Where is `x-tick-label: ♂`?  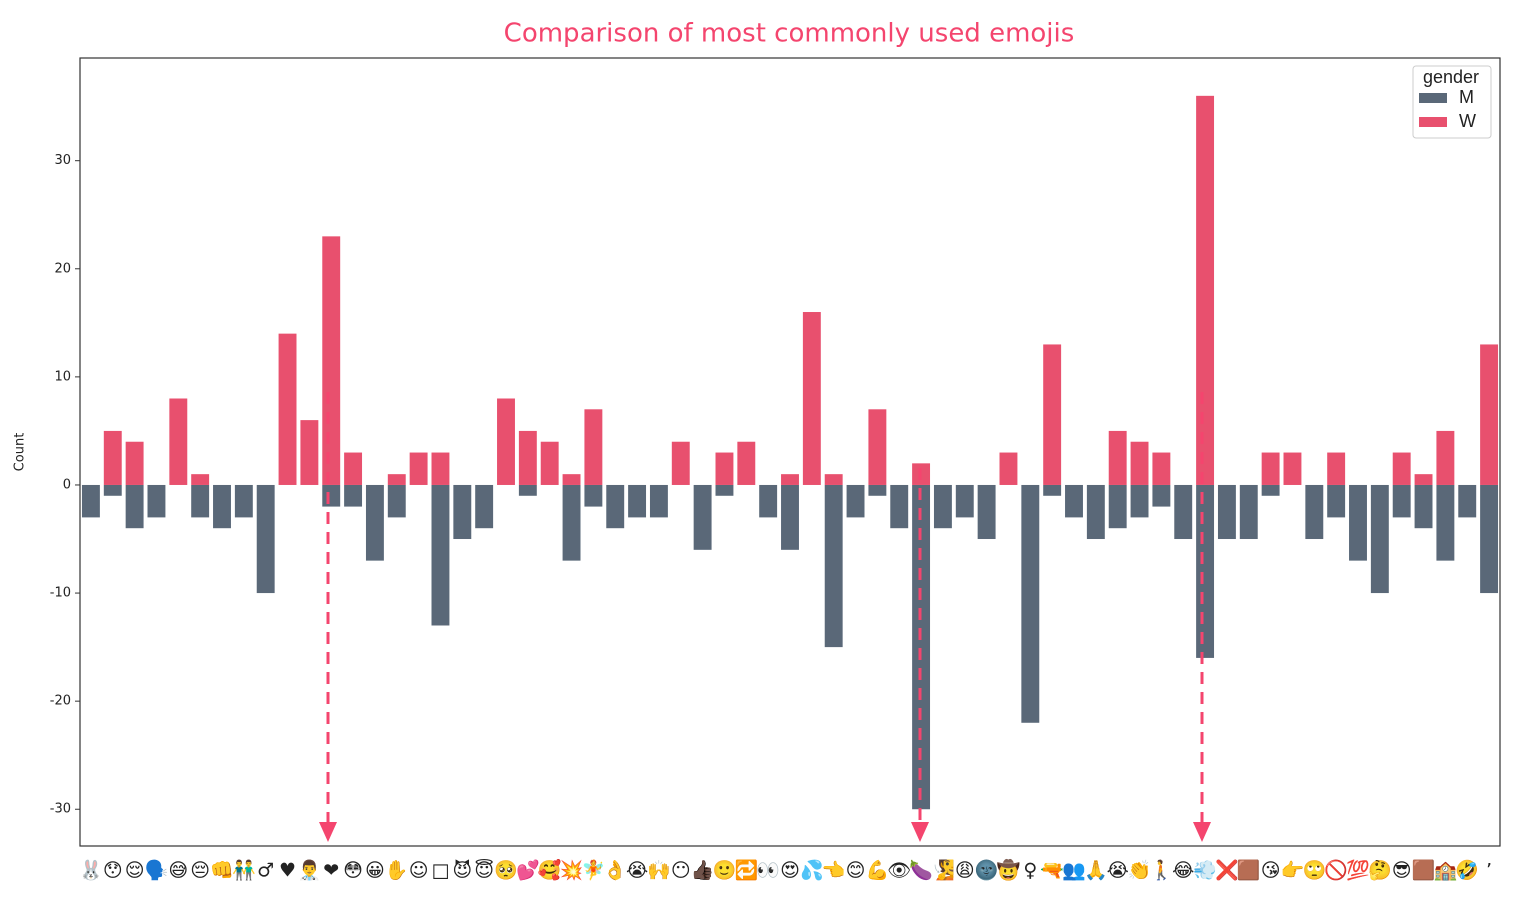
x-tick-label: ♂ is located at coordinates (265, 871).